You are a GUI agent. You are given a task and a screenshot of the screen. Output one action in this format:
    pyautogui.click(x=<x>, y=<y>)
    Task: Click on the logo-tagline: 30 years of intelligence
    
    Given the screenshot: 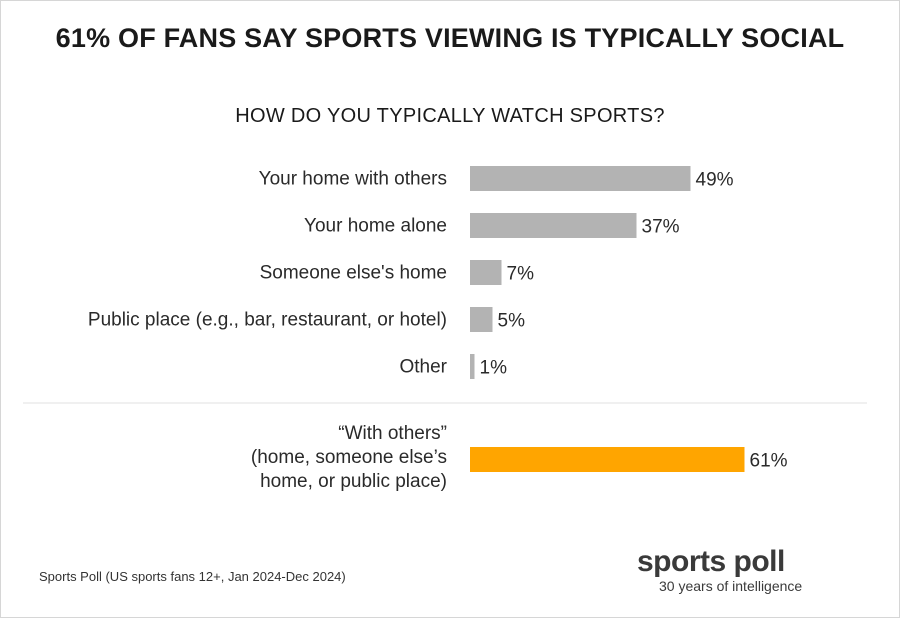 What is the action you would take?
    pyautogui.click(x=731, y=586)
    